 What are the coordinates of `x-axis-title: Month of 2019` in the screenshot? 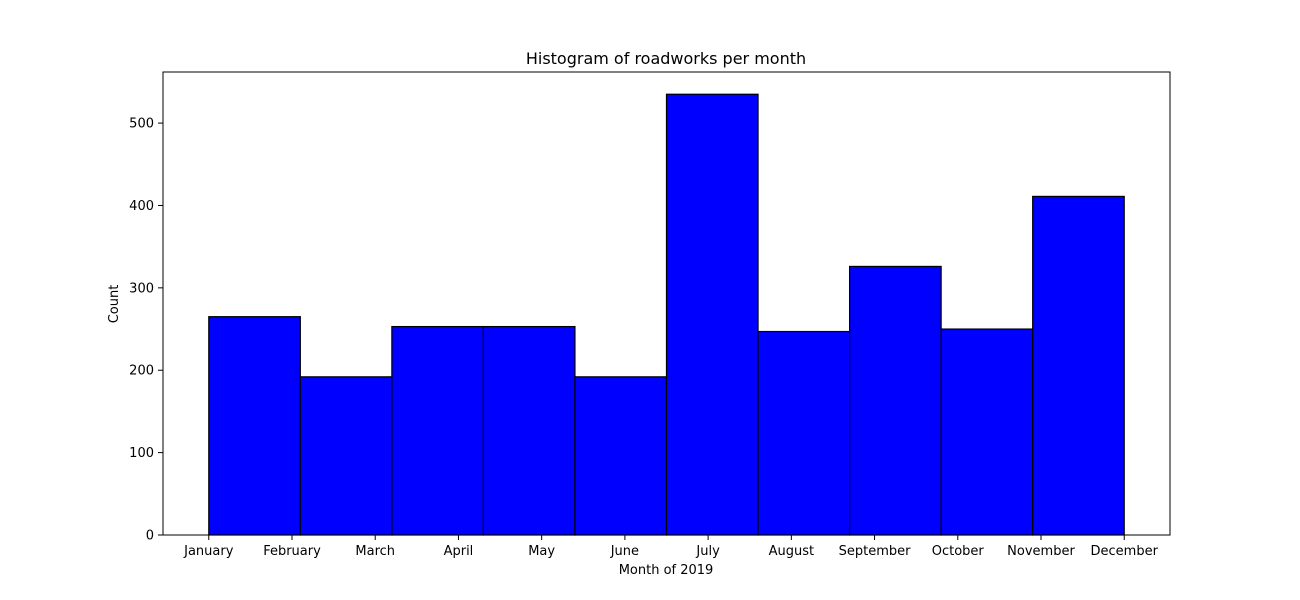 It's located at (666, 570).